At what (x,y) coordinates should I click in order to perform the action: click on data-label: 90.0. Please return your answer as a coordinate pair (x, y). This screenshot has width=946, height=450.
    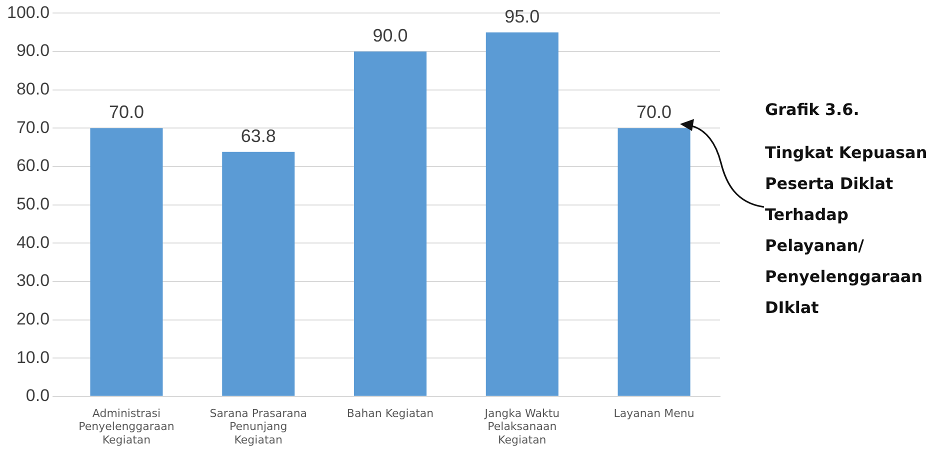
    Looking at the image, I should click on (390, 35).